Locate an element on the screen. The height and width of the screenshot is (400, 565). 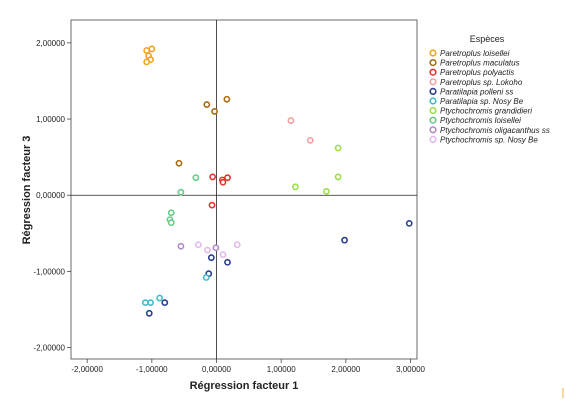
x-tick-label: 2,00000 is located at coordinates (345, 369).